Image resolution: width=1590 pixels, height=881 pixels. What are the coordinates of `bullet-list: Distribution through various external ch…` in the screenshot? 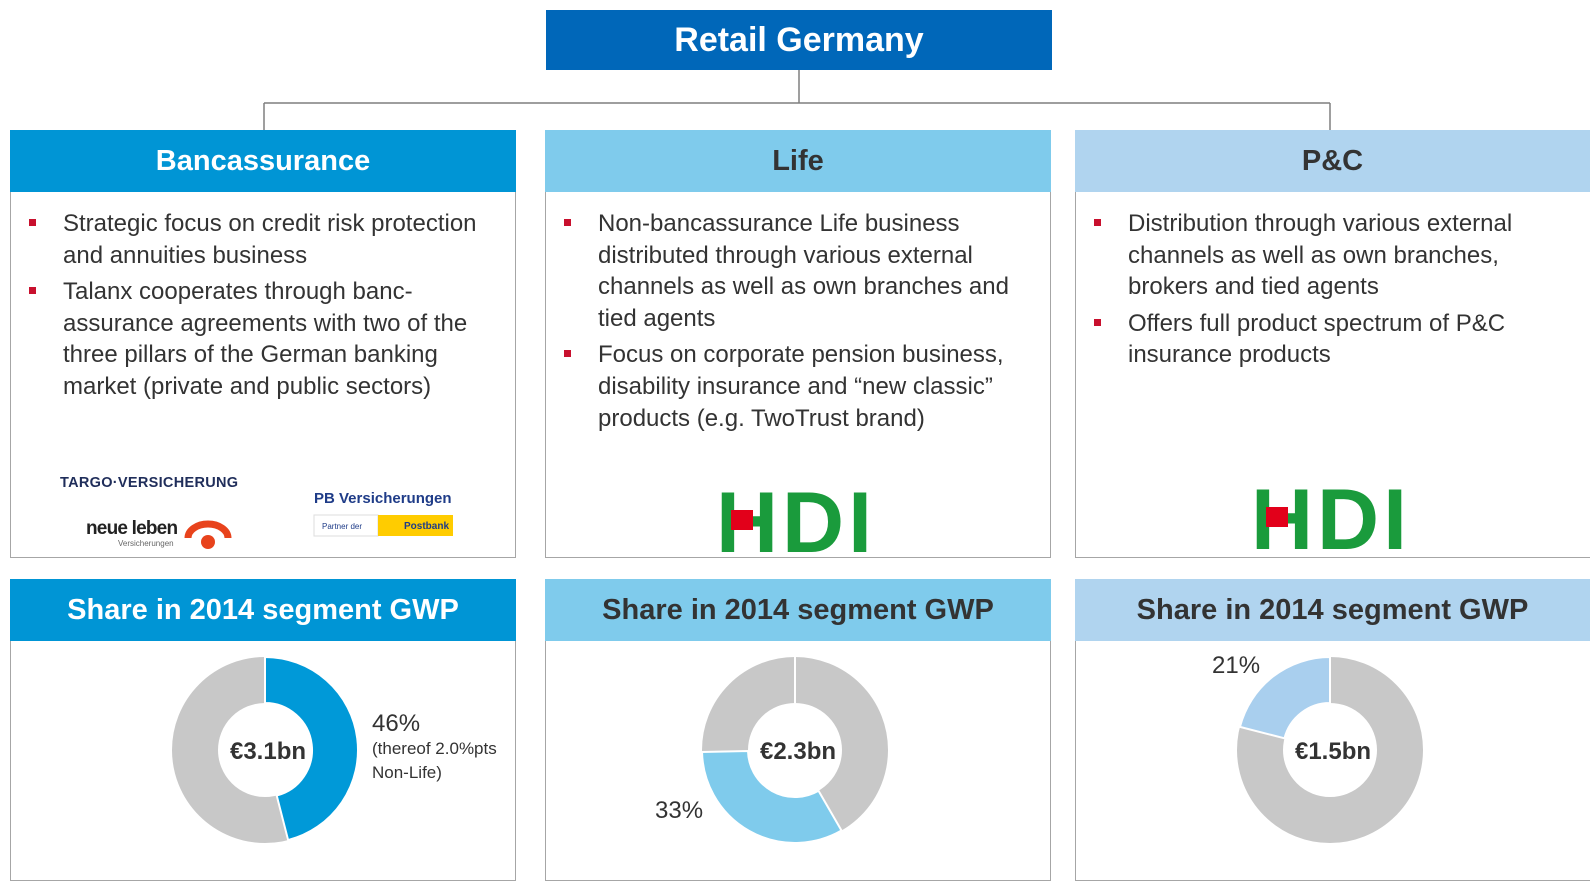 It's located at (1333, 281).